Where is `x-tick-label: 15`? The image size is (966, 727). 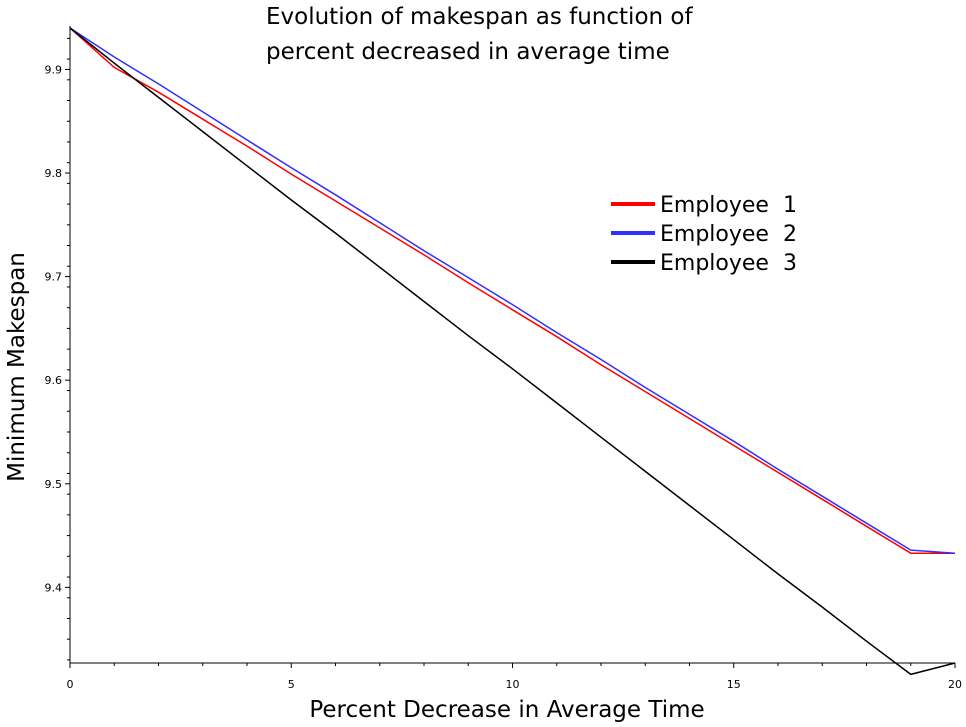
x-tick-label: 15 is located at coordinates (734, 684).